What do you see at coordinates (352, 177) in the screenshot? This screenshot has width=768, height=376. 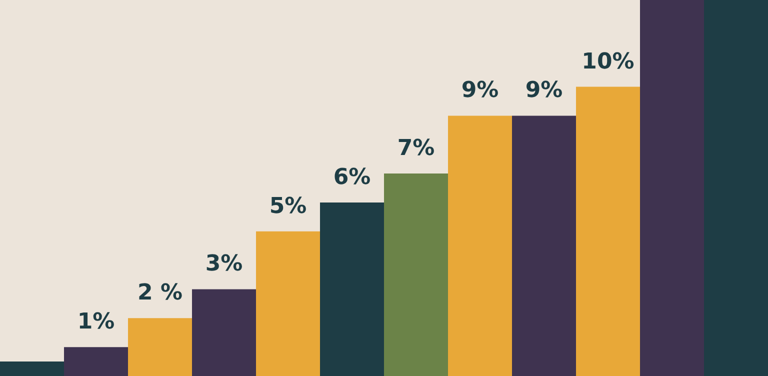 I see `data-label: 6%` at bounding box center [352, 177].